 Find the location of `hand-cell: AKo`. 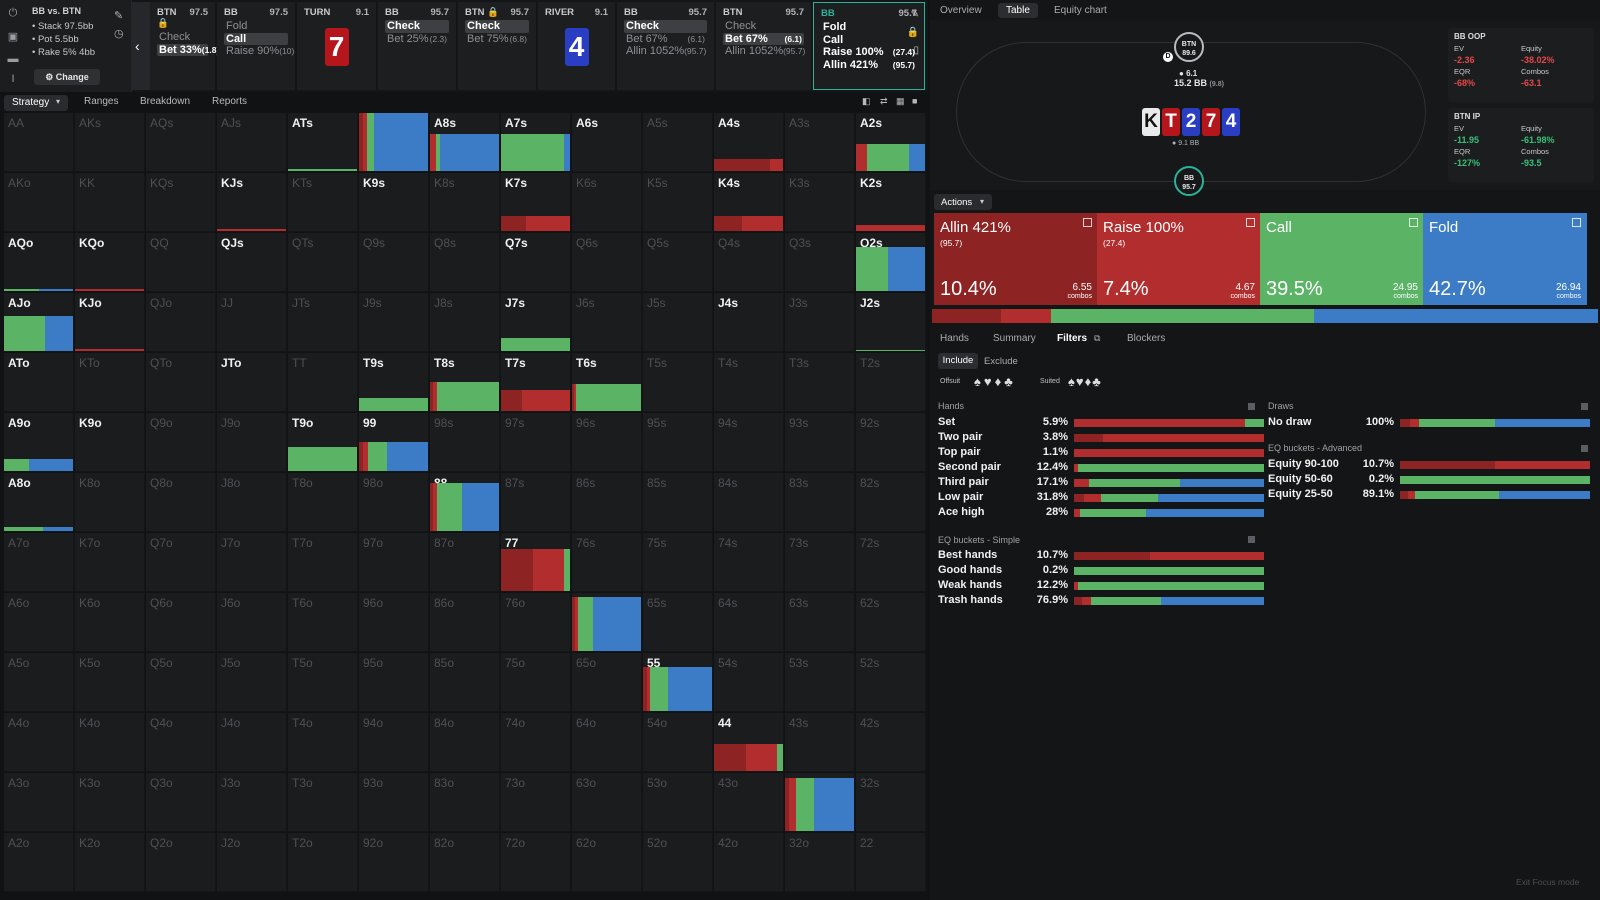

hand-cell: AKo is located at coordinates (39, 202).